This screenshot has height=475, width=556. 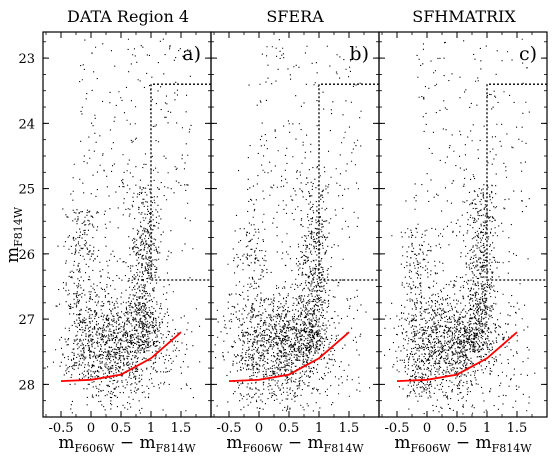 What do you see at coordinates (13, 255) in the screenshot?
I see `y-axis-label-base: m` at bounding box center [13, 255].